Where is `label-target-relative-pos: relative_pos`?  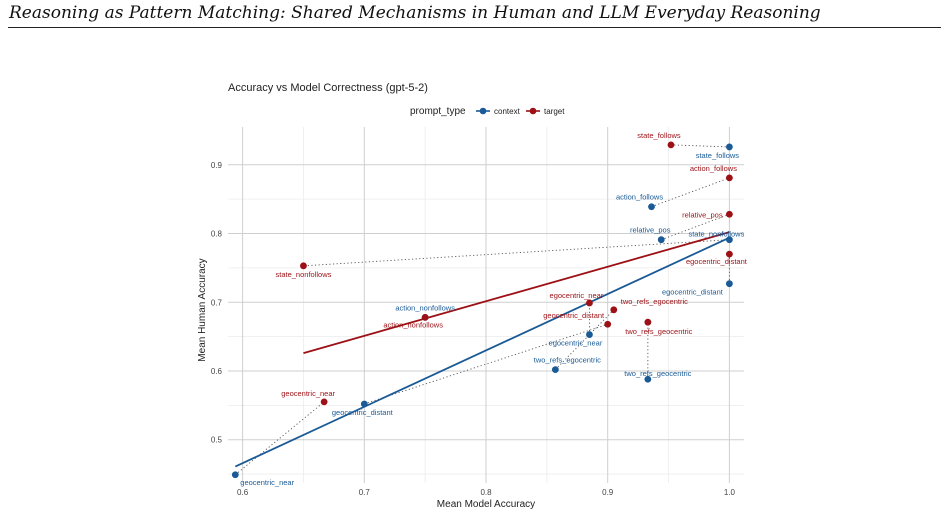 label-target-relative-pos: relative_pos is located at coordinates (702, 214).